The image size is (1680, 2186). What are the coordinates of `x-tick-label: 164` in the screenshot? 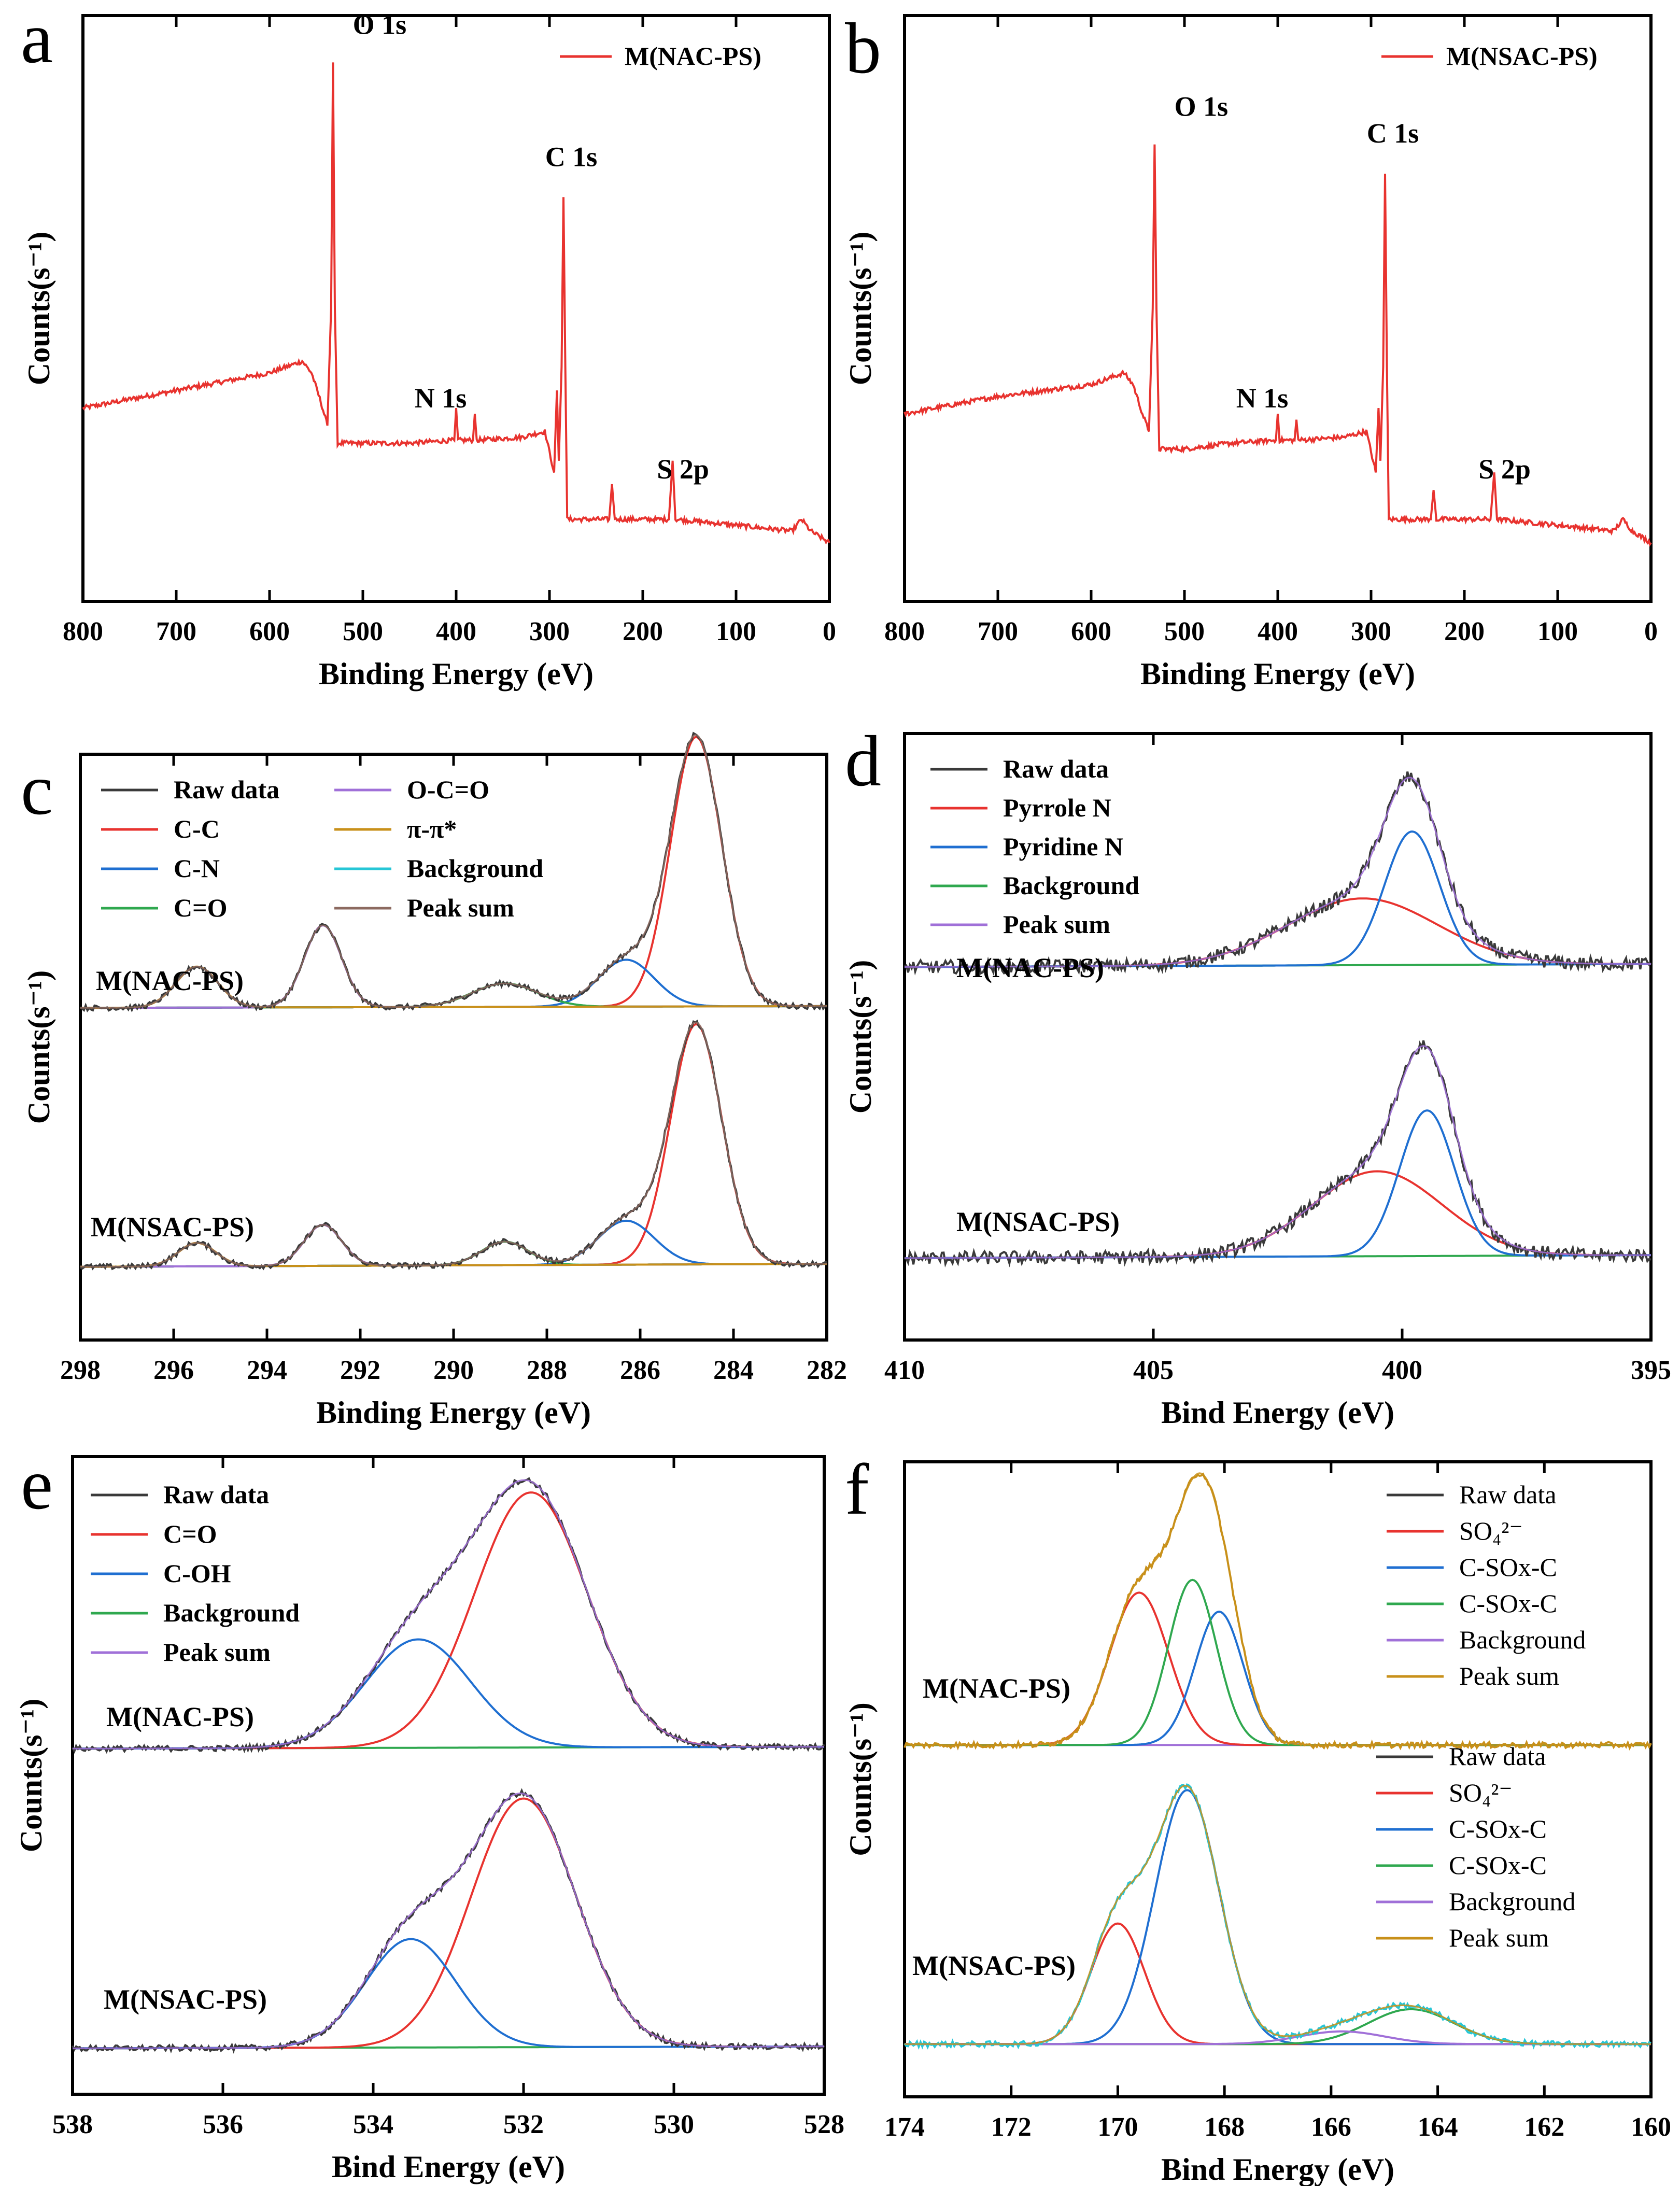 It's located at (1438, 2127).